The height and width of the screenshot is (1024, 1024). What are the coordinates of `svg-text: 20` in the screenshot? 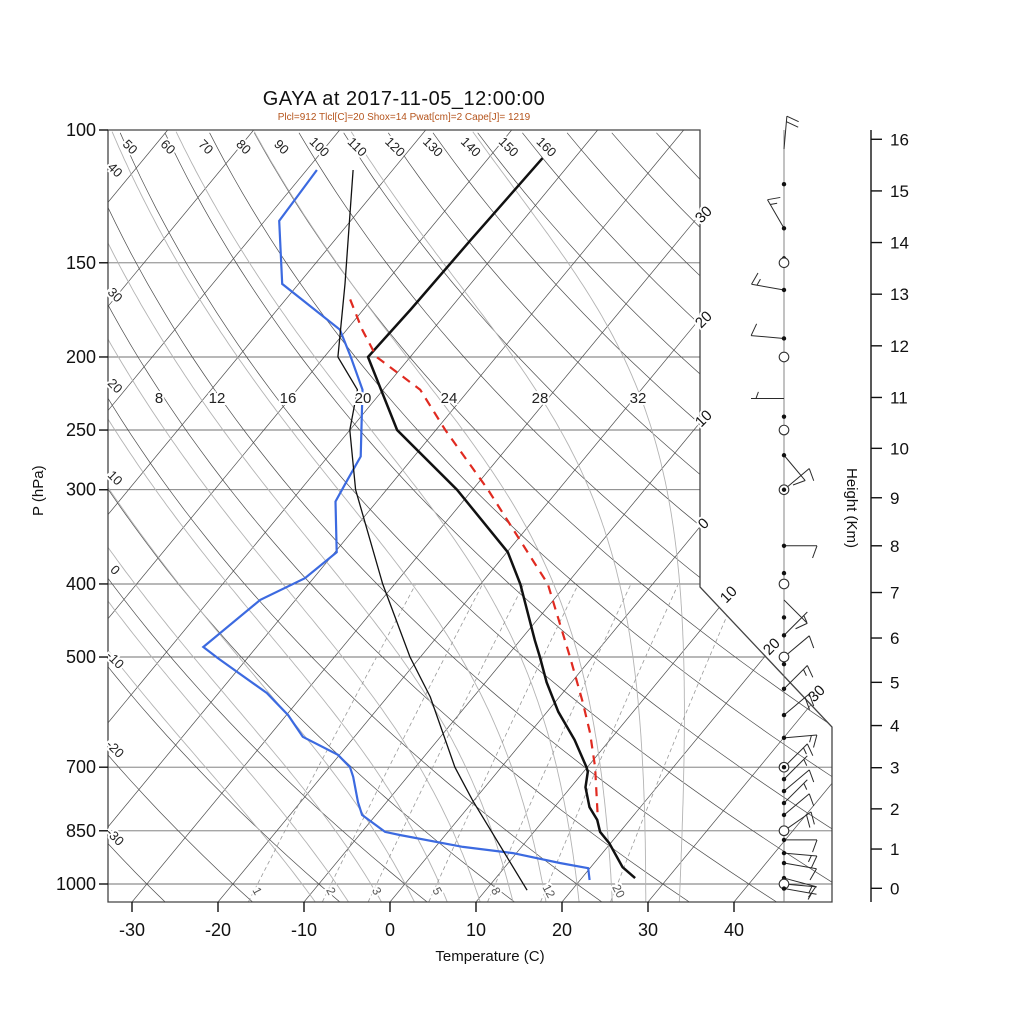 It's located at (363, 398).